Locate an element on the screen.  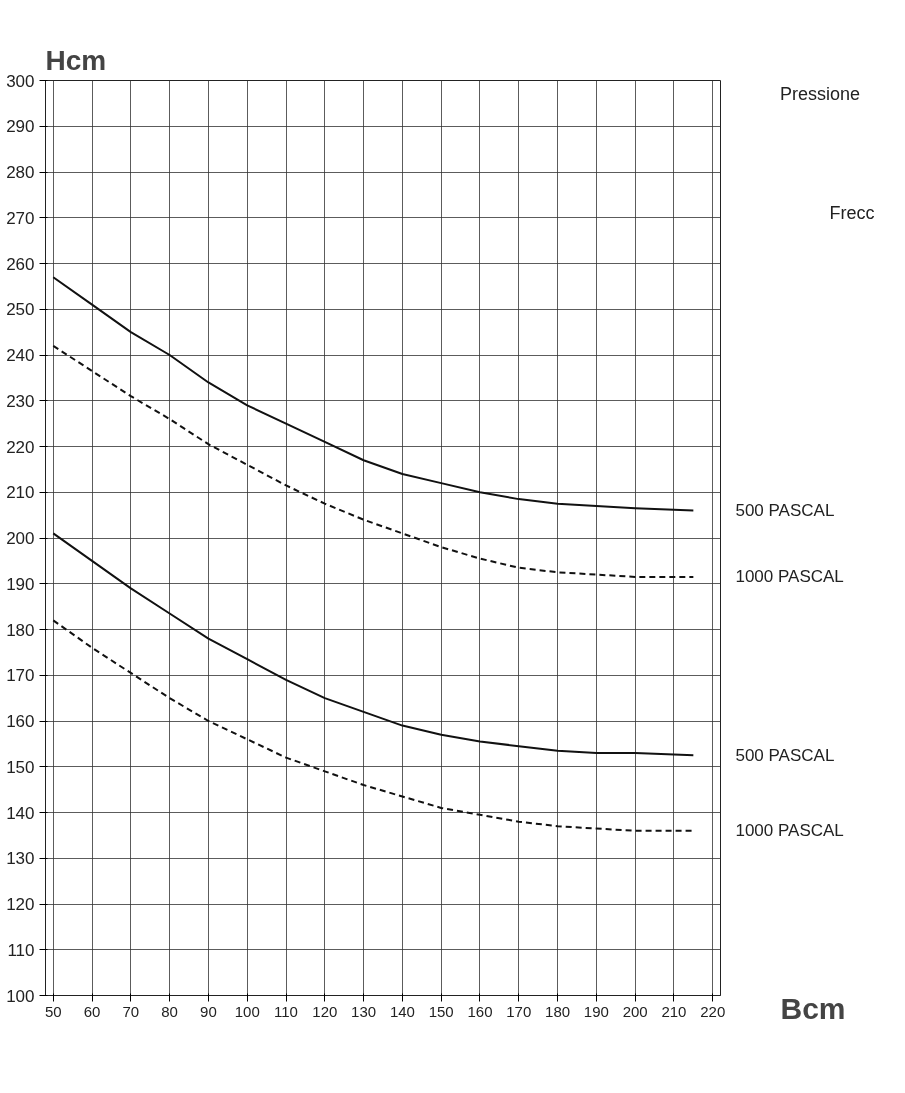
y-tick-label: 150 is located at coordinates (20, 767).